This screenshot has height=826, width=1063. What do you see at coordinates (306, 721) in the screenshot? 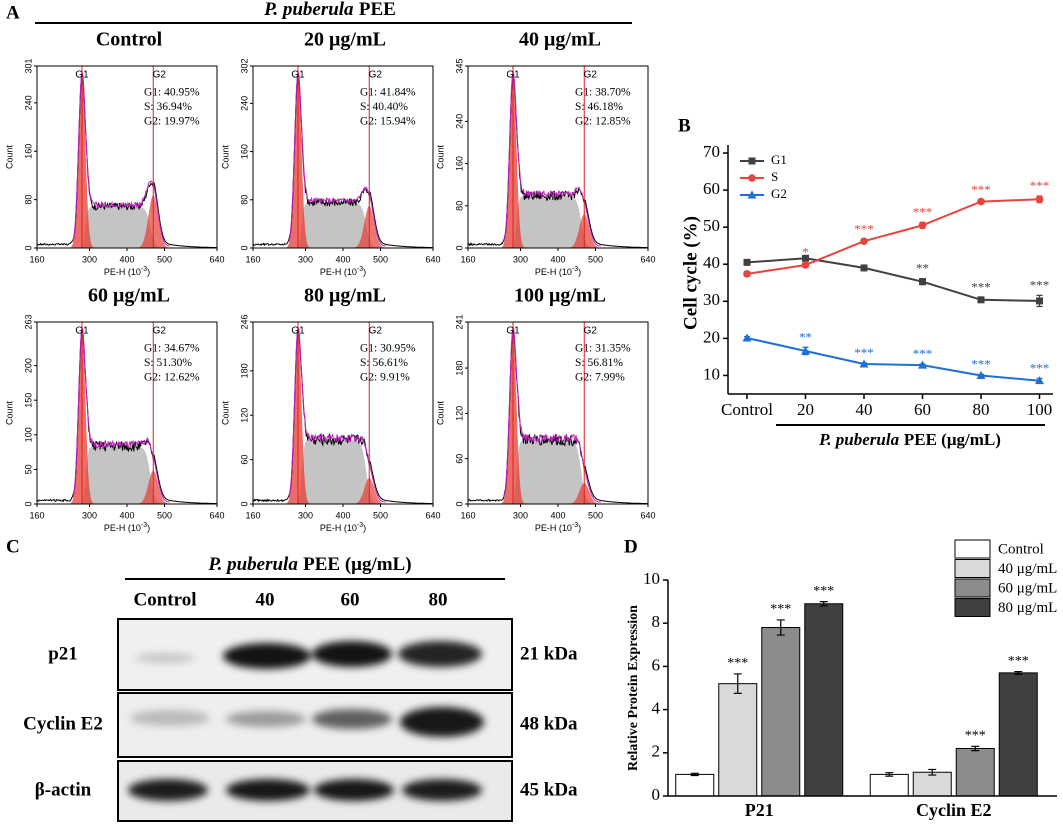
I see `blot-bands` at bounding box center [306, 721].